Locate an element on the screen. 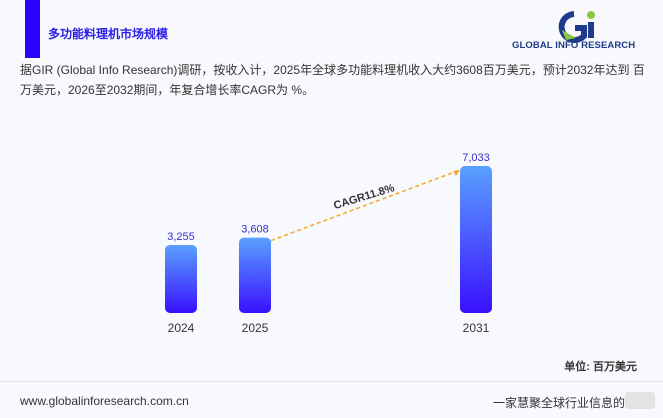  gir-logo is located at coordinates (576, 27).